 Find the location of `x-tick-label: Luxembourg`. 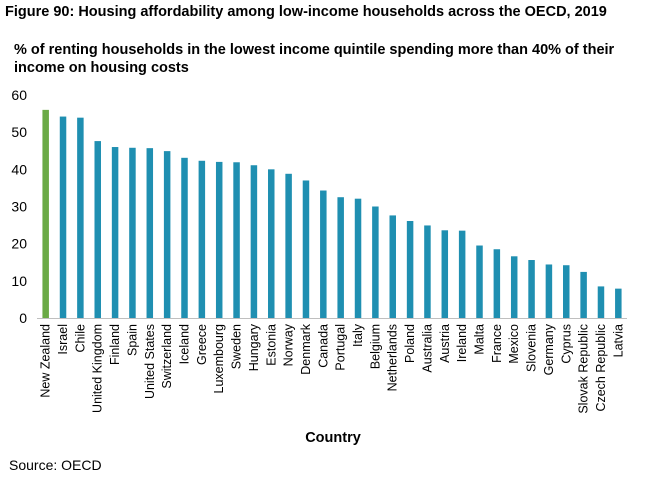

x-tick-label: Luxembourg is located at coordinates (219, 359).